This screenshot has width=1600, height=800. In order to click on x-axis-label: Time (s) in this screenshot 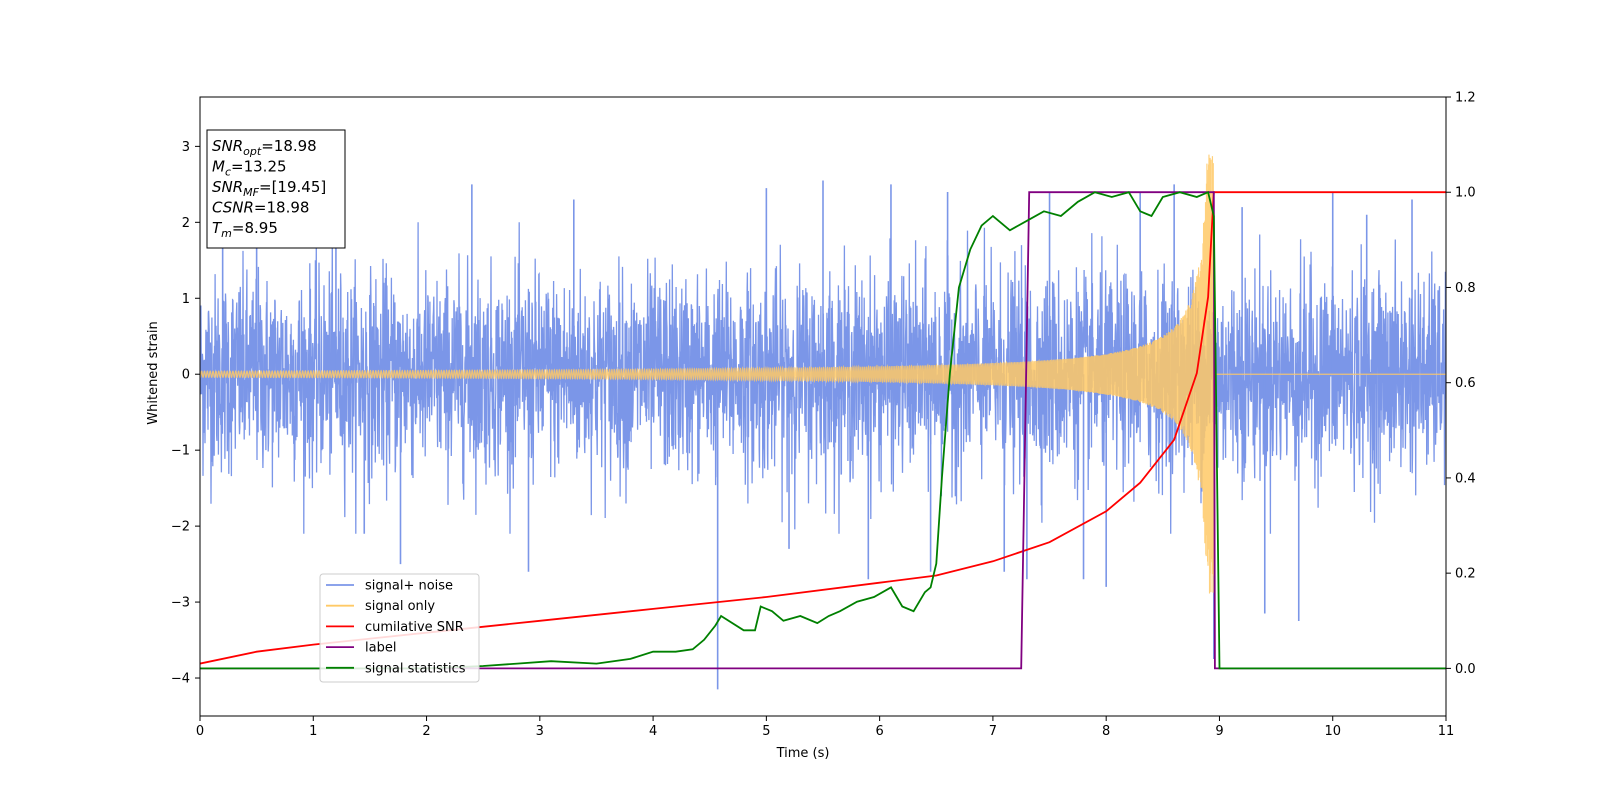, I will do `click(803, 753)`.